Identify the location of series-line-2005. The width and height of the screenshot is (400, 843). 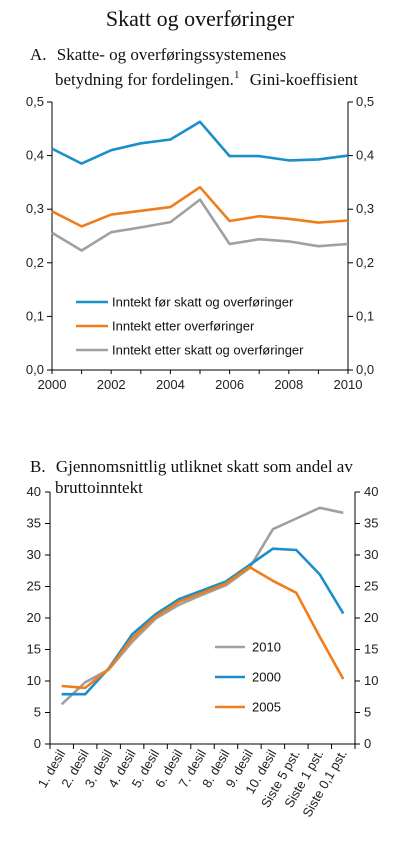
(203, 627).